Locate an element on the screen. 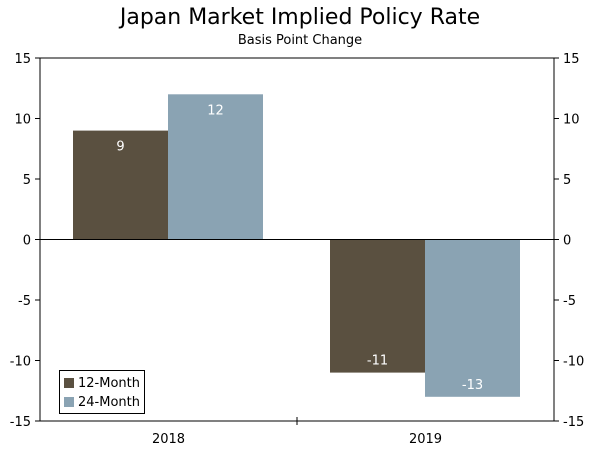 Image resolution: width=600 pixels, height=451 pixels. y-tick-label-left: 0 is located at coordinates (27, 241).